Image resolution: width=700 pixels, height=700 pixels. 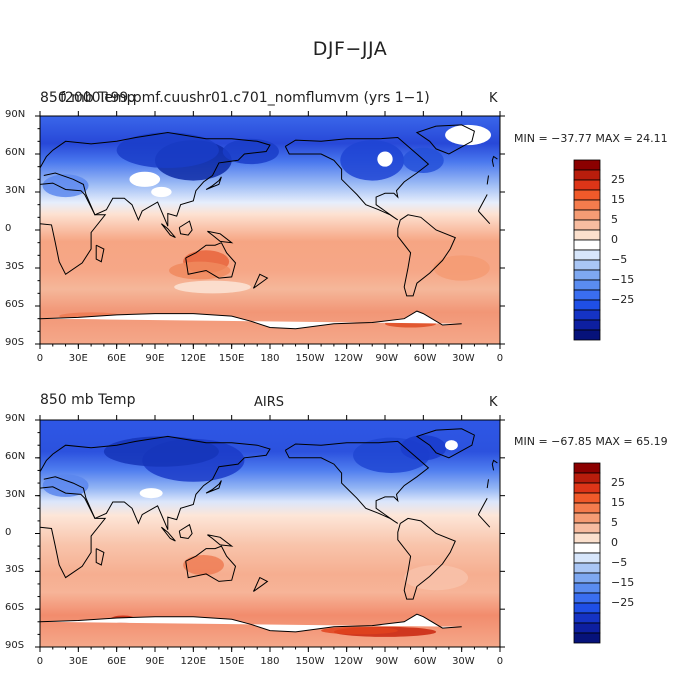 What do you see at coordinates (213, 487) in the screenshot?
I see `panel2-coastline-japan` at bounding box center [213, 487].